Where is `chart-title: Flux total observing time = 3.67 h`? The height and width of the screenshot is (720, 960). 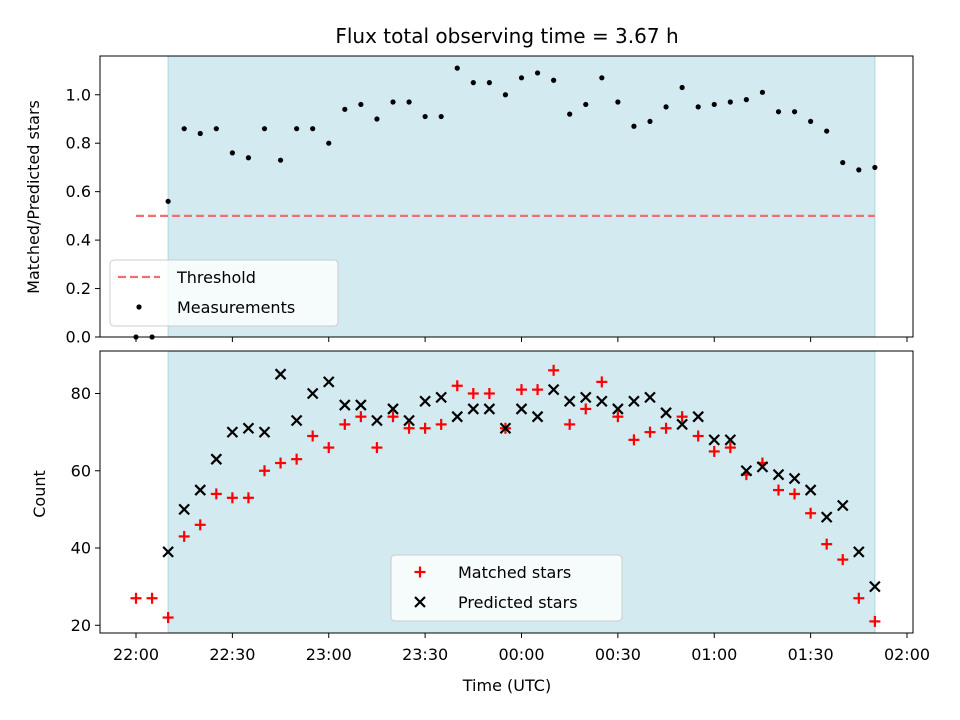 chart-title: Flux total observing time = 3.67 h is located at coordinates (506, 36).